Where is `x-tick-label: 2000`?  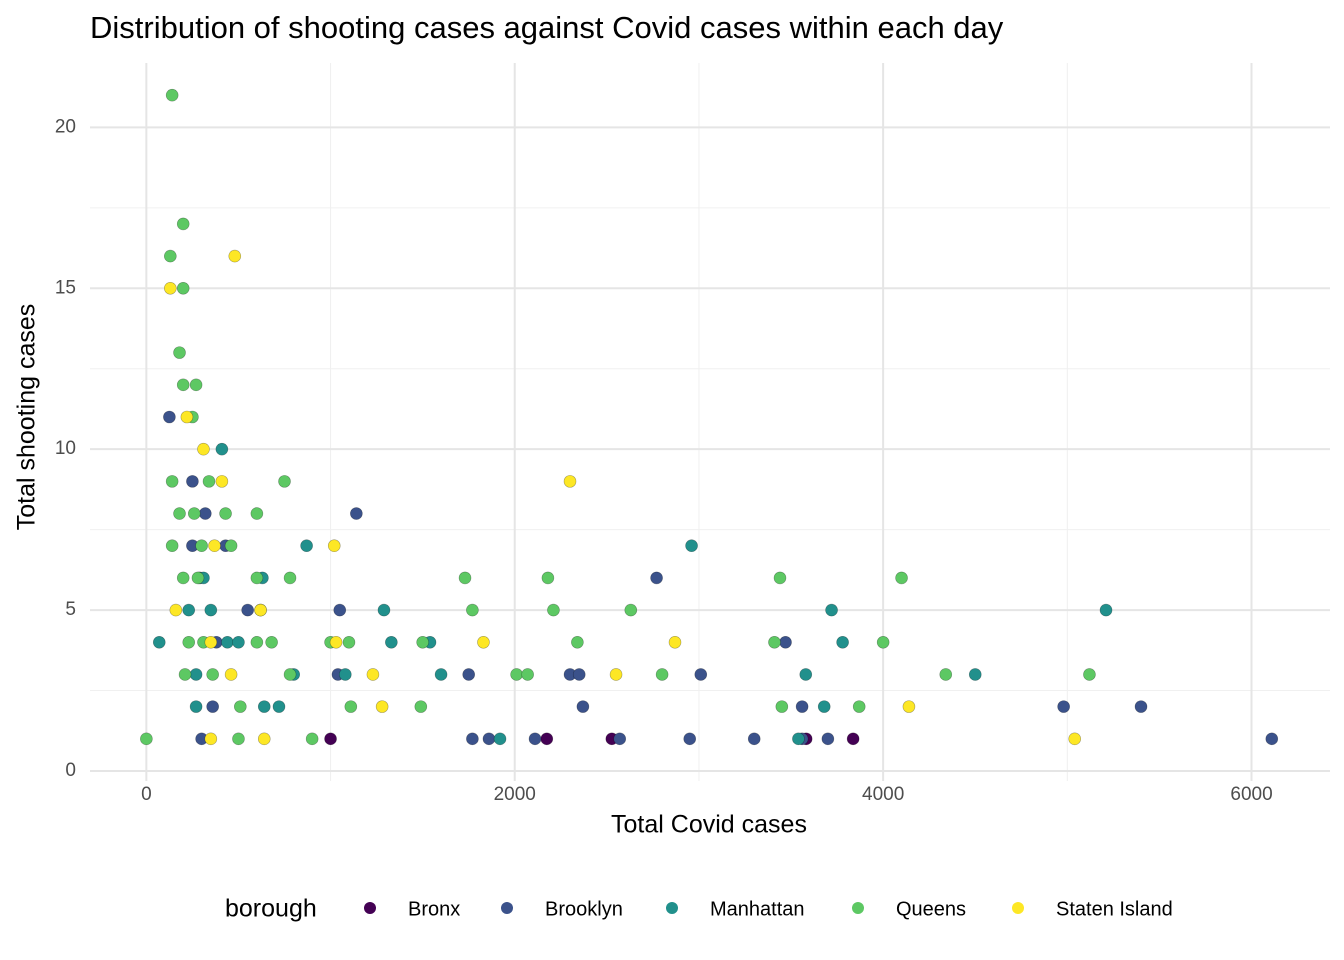 x-tick-label: 2000 is located at coordinates (515, 794).